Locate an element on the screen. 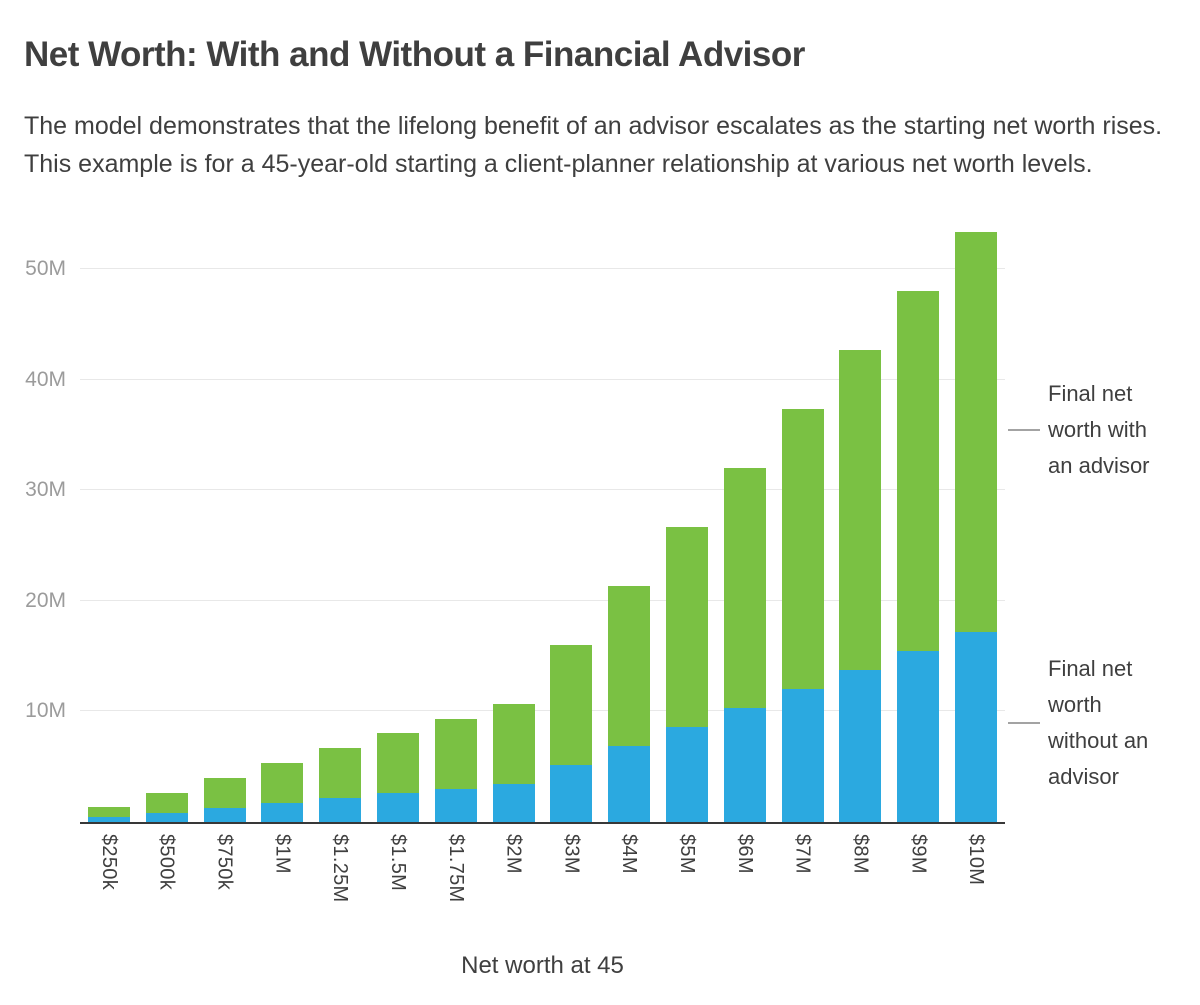 This screenshot has width=1200, height=1005. x-tick-label: $2M is located at coordinates (513, 854).